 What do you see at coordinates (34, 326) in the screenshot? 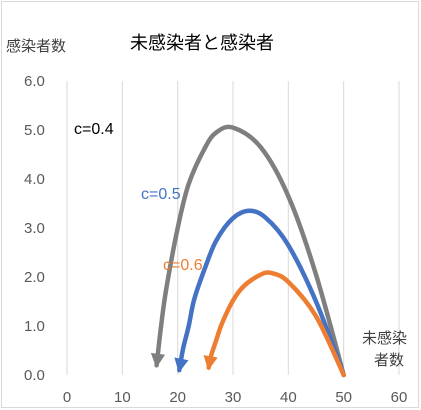
I see `y-tick-label: 1.0` at bounding box center [34, 326].